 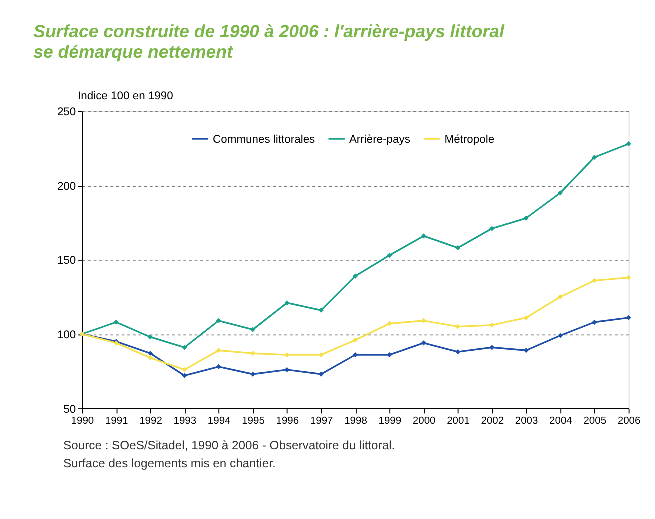 I want to click on x-tick-label: 2000, so click(x=424, y=421).